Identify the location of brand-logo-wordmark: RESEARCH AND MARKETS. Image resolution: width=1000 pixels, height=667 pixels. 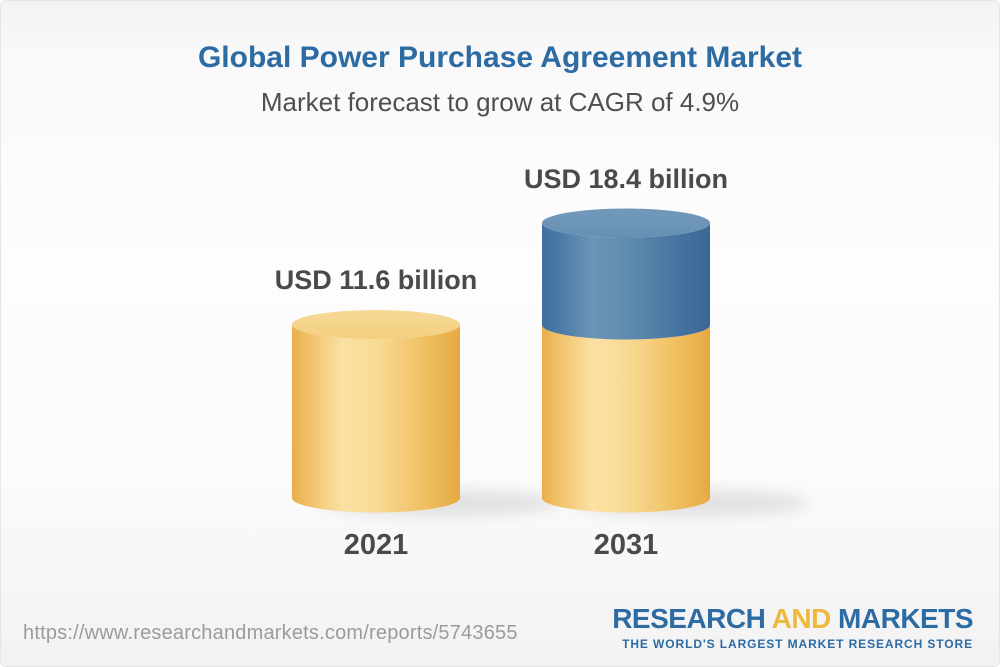
(792, 619).